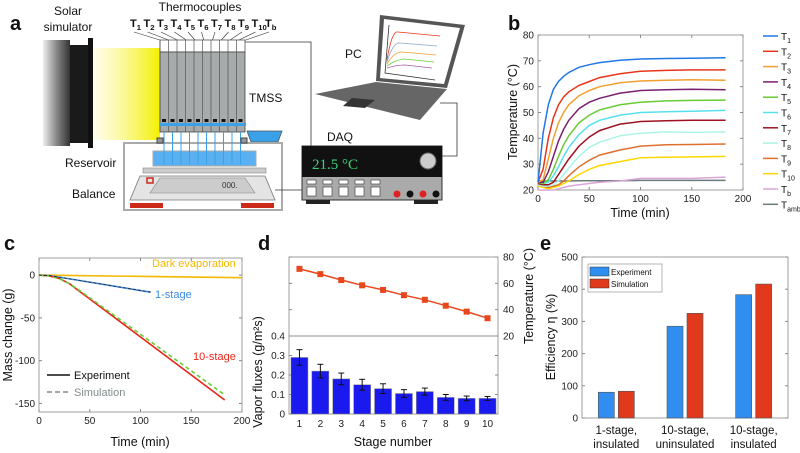  Describe the element at coordinates (569, 322) in the screenshot. I see `y-tick-label: 300` at that location.